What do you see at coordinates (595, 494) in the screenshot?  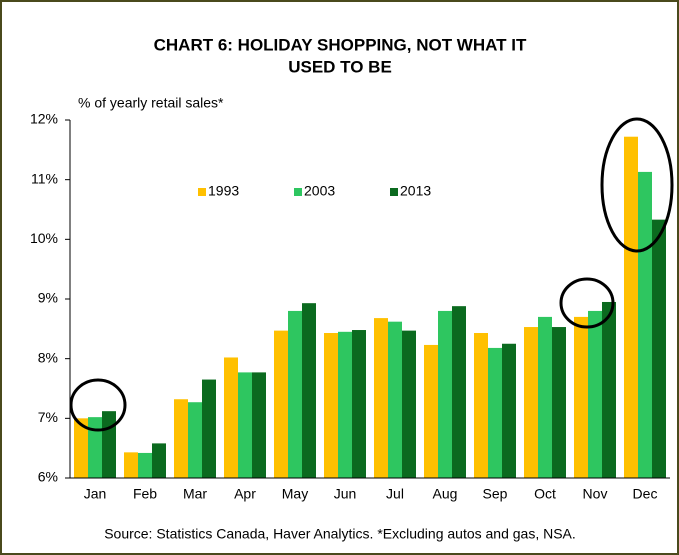 I see `x-tick-label: Nov` at bounding box center [595, 494].